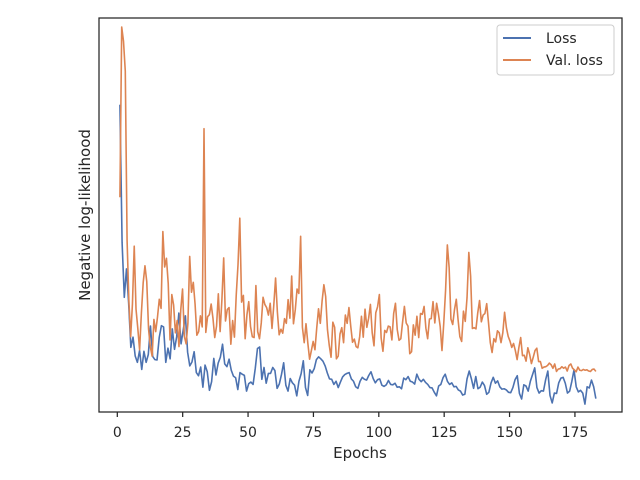 The image size is (640, 480). Describe the element at coordinates (350, 426) in the screenshot. I see `x-axis-ticks: 0 25 50 75 100 125 150 175` at that location.